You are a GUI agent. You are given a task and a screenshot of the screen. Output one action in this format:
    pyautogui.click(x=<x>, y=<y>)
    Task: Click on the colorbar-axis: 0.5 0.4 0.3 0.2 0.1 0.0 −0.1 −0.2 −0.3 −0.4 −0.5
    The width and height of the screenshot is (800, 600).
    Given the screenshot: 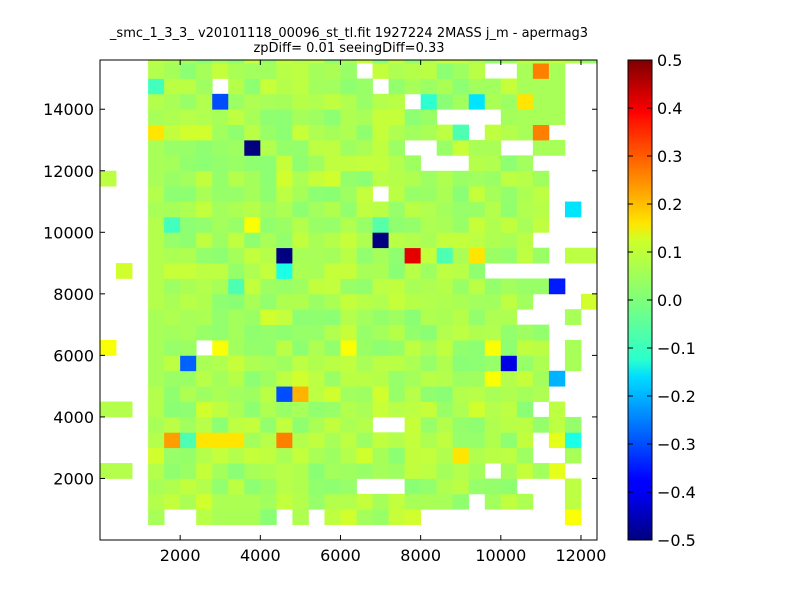 What is the action you would take?
    pyautogui.click(x=662, y=300)
    